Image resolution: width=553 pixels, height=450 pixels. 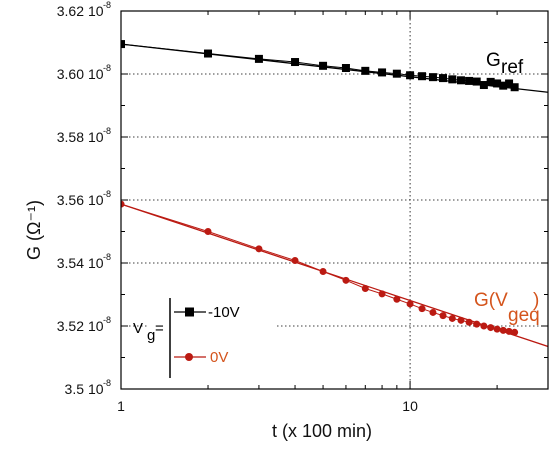 What do you see at coordinates (189, 357) in the screenshot?
I see `legend-marker-0v` at bounding box center [189, 357].